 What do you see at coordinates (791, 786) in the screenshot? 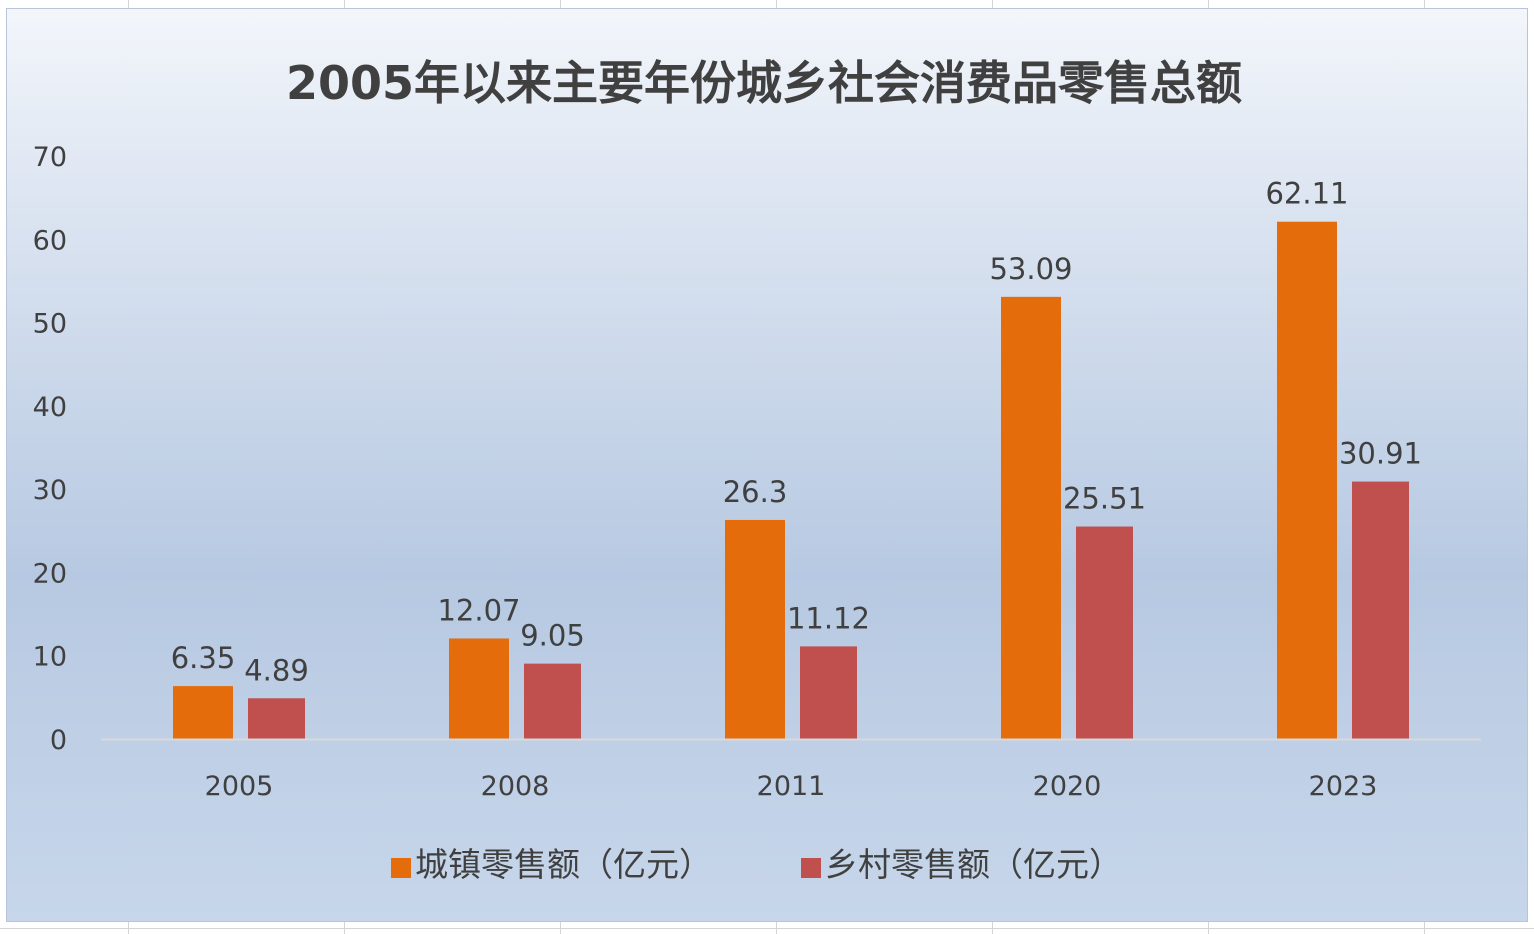
I see `x-tick-label: 2011` at bounding box center [791, 786].